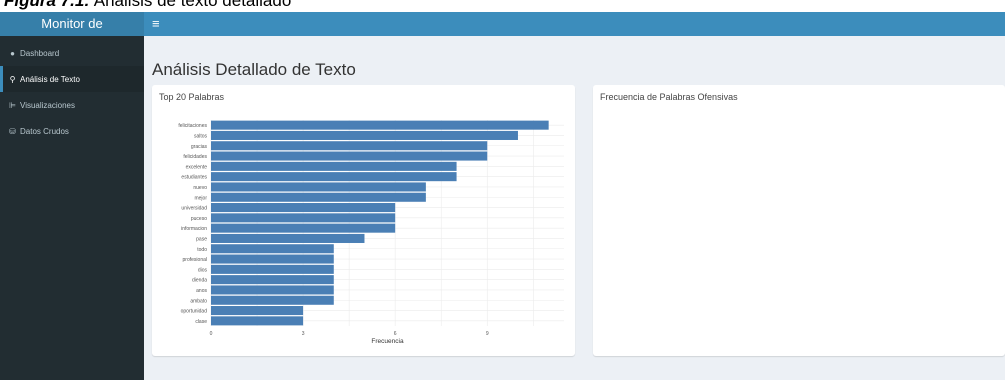 This screenshot has width=1005, height=380. What do you see at coordinates (194, 209) in the screenshot?
I see `category-label: universidad` at bounding box center [194, 209].